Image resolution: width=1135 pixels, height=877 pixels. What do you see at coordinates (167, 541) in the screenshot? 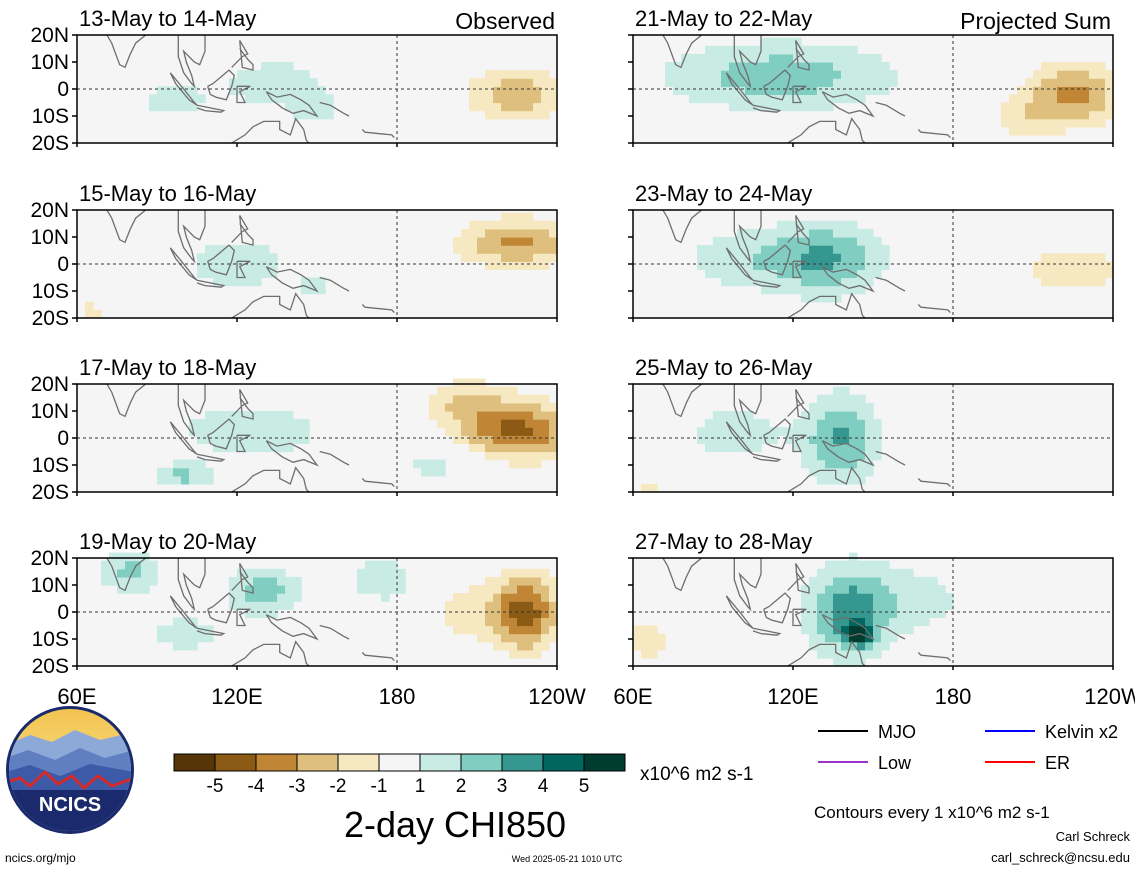
I see `panel-date-label: 19-May to 20-May` at bounding box center [167, 541].